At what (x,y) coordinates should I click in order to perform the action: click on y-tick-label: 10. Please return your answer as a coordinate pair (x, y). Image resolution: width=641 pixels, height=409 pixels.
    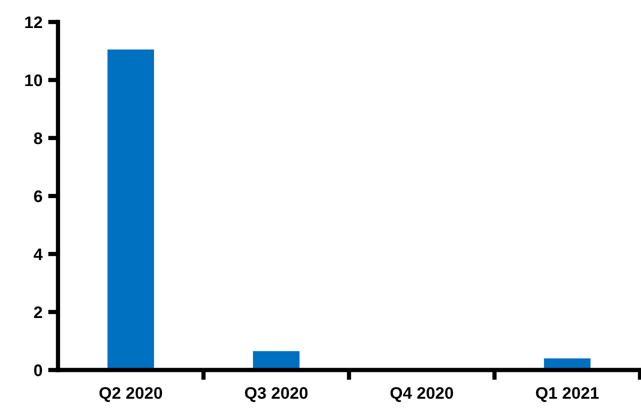
    Looking at the image, I should click on (33, 80).